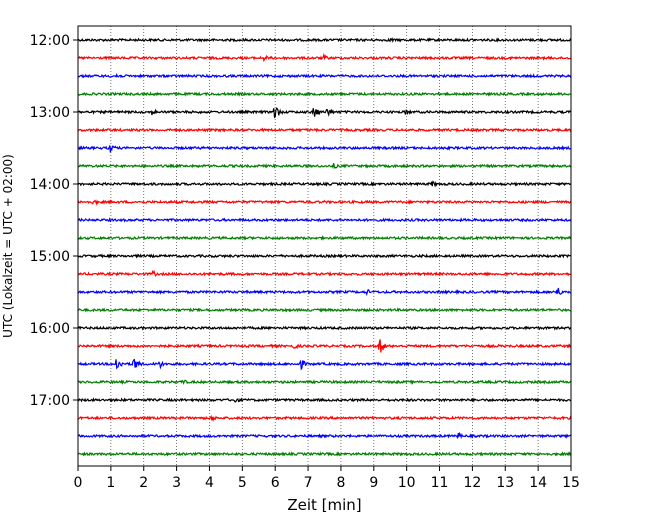 This screenshot has height=520, width=650. Describe the element at coordinates (308, 483) in the screenshot. I see `x-tick-label-7: 7` at that location.